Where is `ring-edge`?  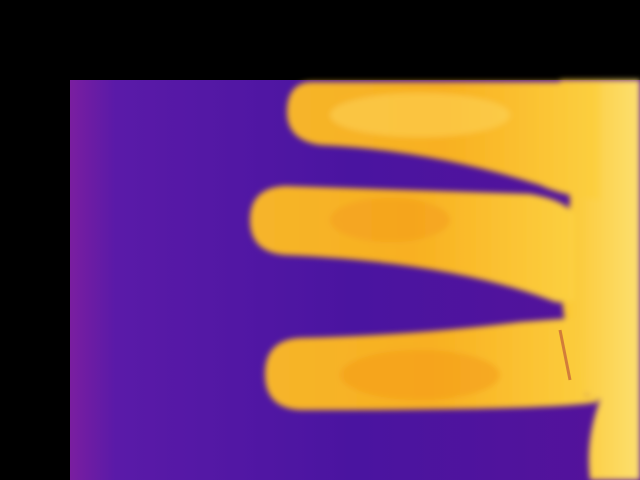
ring-edge is located at coordinates (565, 355).